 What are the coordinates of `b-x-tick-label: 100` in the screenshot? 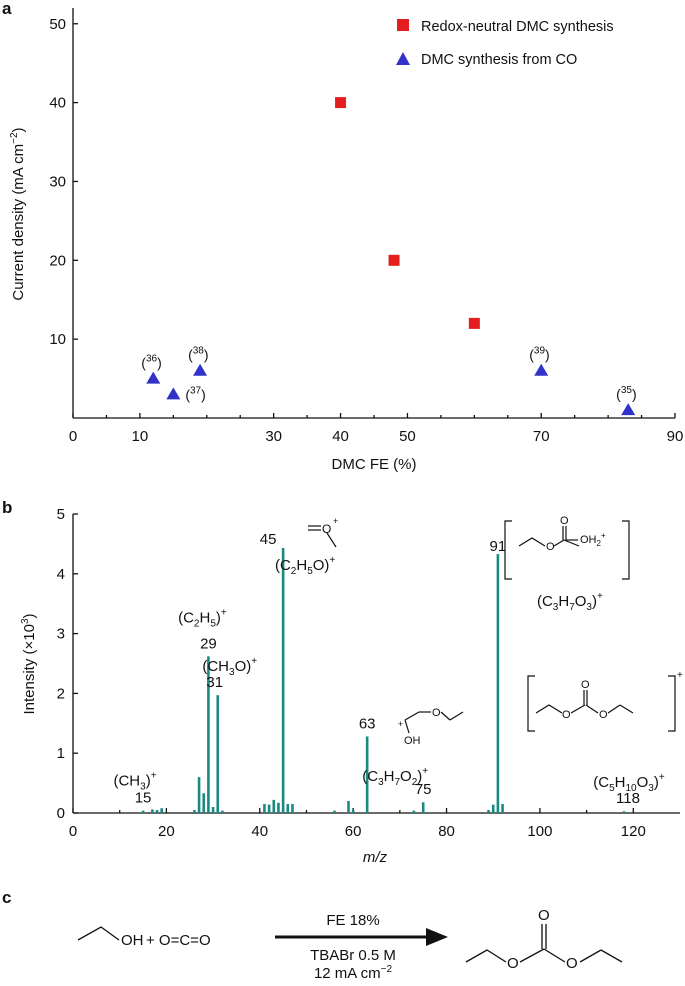 It's located at (539, 831).